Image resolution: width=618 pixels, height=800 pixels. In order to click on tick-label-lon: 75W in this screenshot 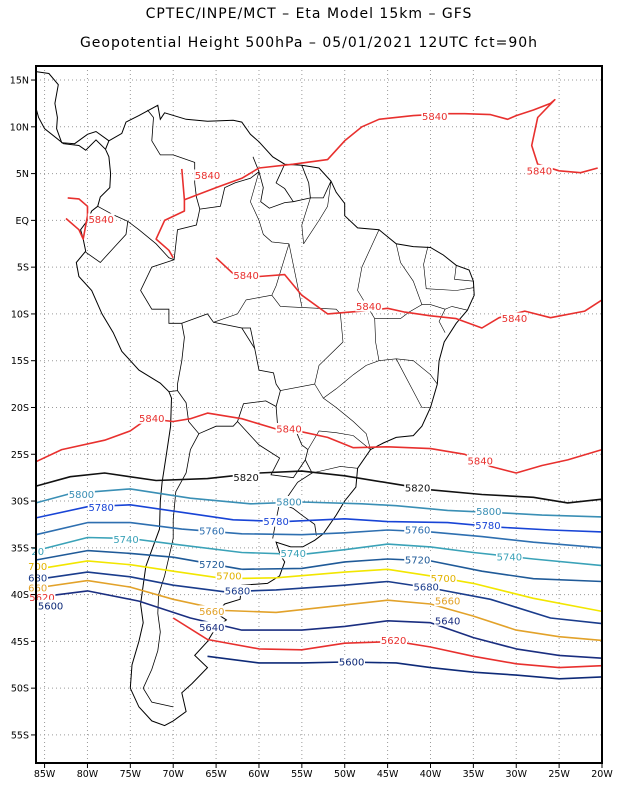, I will do `click(131, 774)`.